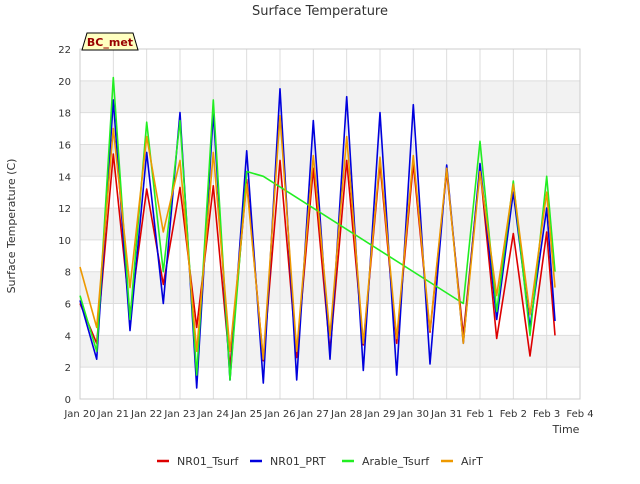  I want to click on y-tick-label: 10, so click(64, 241).